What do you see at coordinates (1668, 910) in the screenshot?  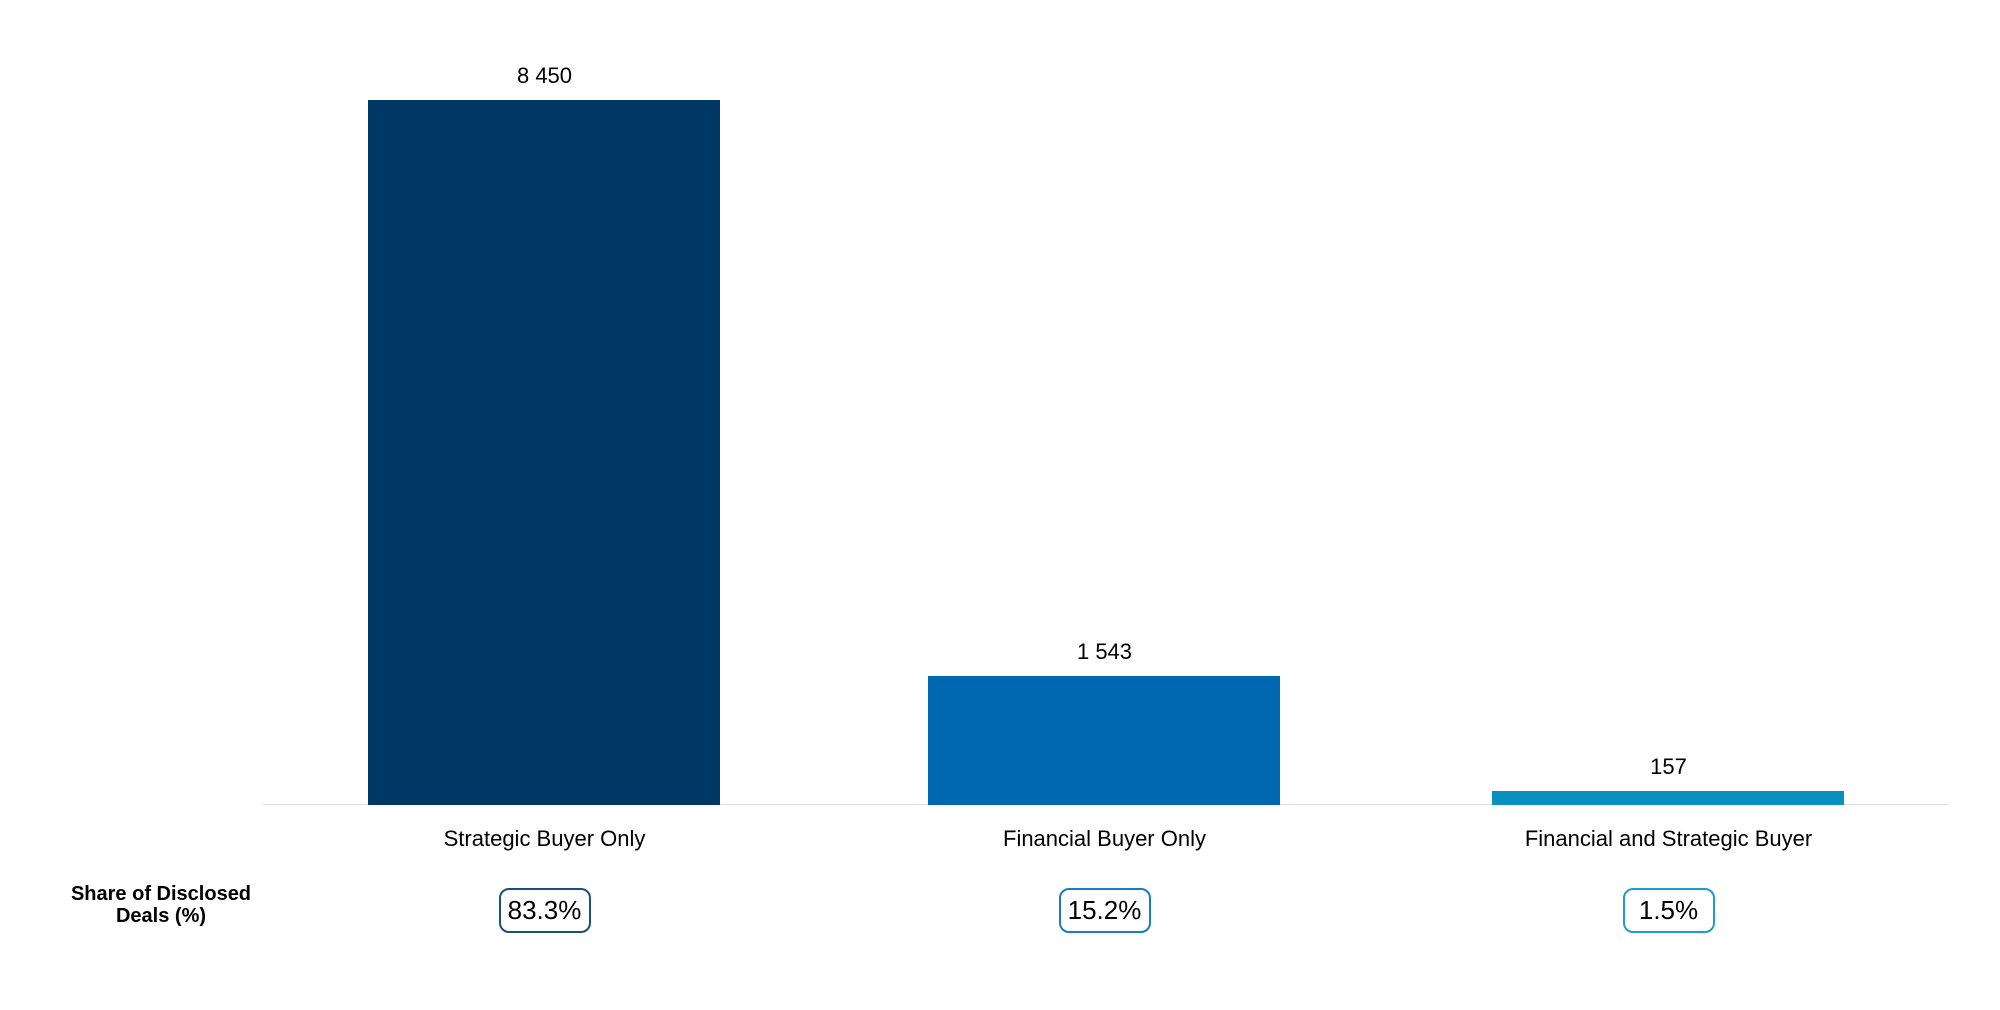 I see `share-badge: 1.5%` at bounding box center [1668, 910].